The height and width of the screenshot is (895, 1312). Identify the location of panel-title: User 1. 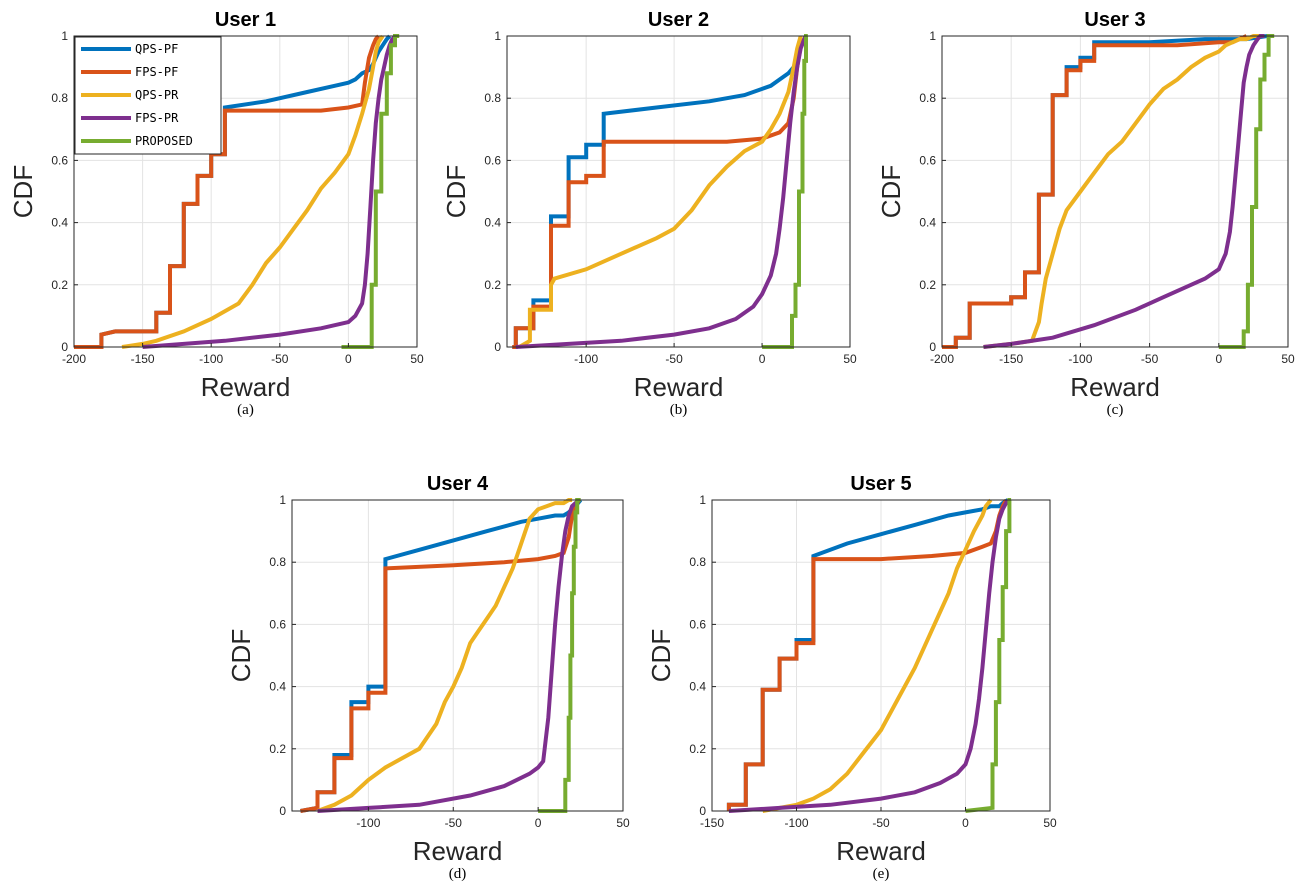
(245, 20).